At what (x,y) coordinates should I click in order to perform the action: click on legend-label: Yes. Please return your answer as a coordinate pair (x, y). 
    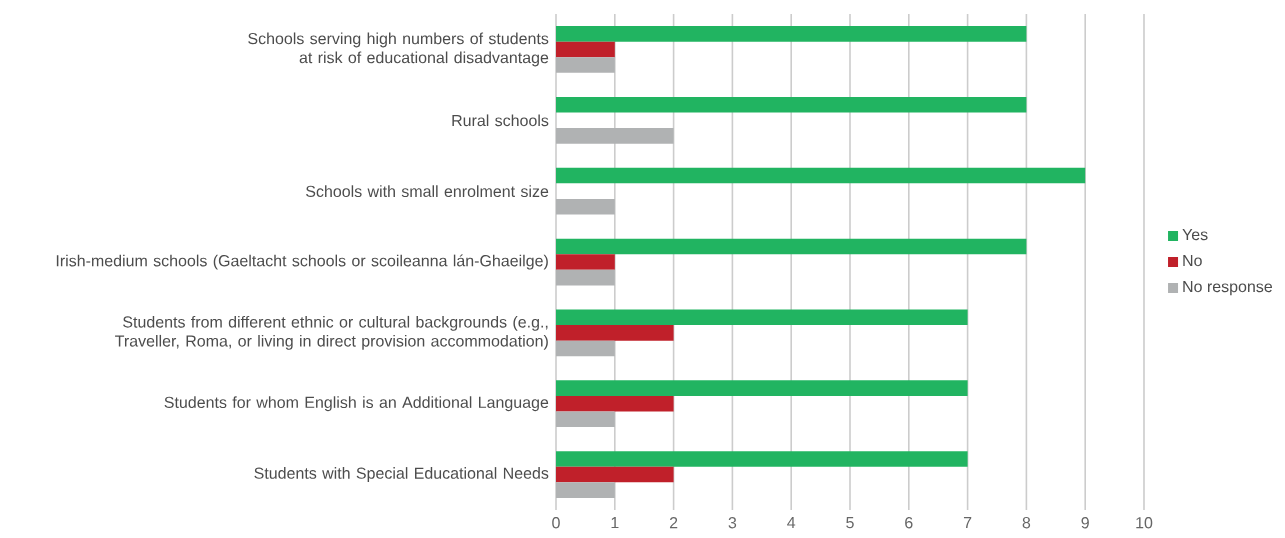
    Looking at the image, I should click on (1195, 235).